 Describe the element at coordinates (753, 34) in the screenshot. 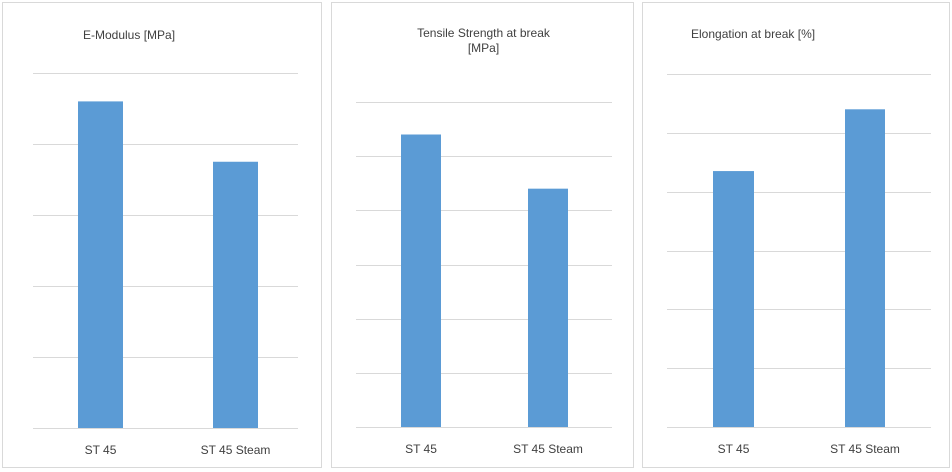

I see `chart-title: Elongation at break [%]` at that location.